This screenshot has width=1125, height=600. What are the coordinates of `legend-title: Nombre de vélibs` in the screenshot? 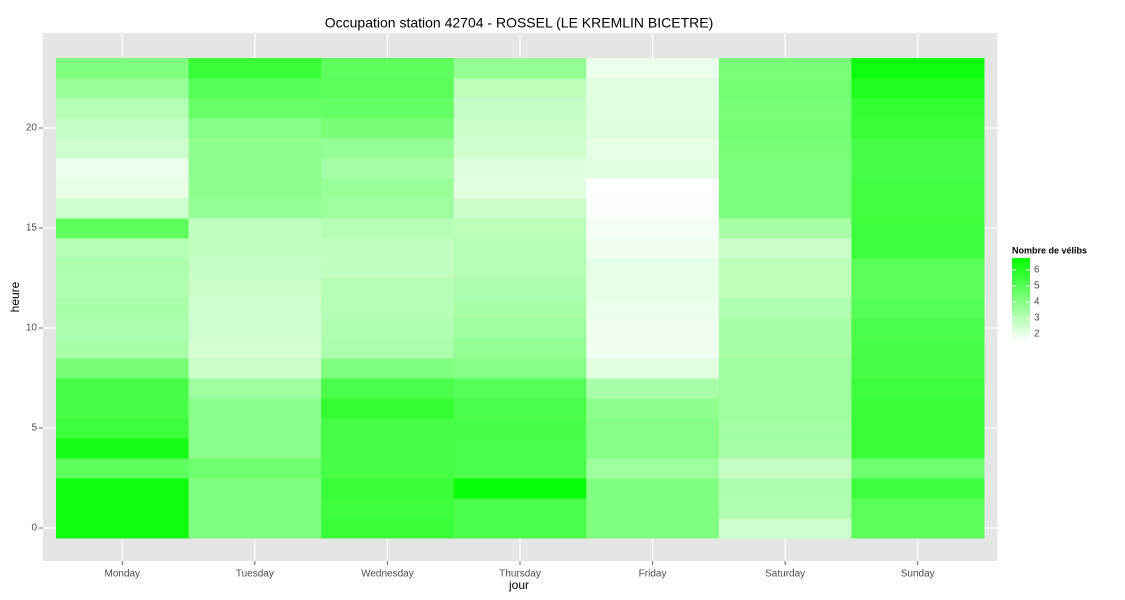 It's located at (1049, 250).